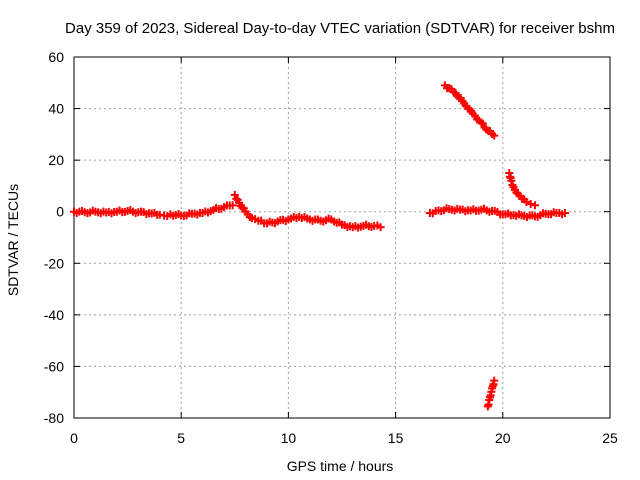 The height and width of the screenshot is (480, 640). What do you see at coordinates (503, 438) in the screenshot?
I see `x-tick-label: 20` at bounding box center [503, 438].